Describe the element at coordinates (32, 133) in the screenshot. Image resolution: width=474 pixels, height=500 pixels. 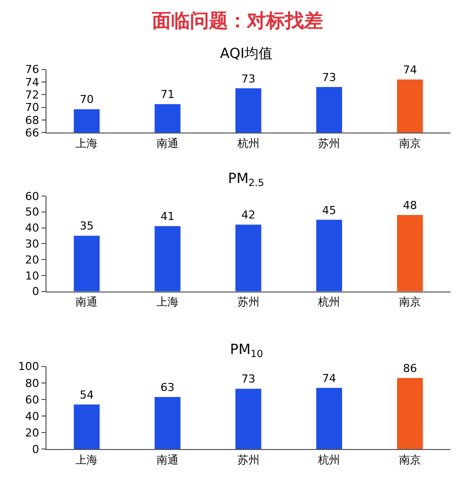
I see `y-tick-label: 66` at that location.